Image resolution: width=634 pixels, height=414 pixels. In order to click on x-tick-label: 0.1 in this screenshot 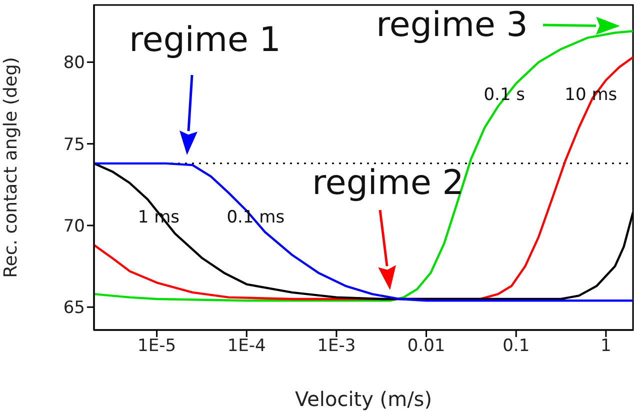, I will do `click(516, 346)`.